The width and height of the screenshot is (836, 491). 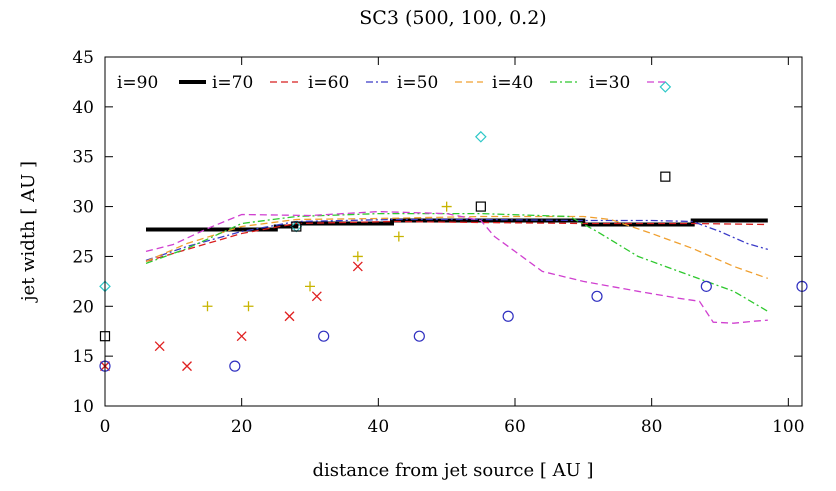 I want to click on y-tick-label: 40, so click(x=83, y=108).